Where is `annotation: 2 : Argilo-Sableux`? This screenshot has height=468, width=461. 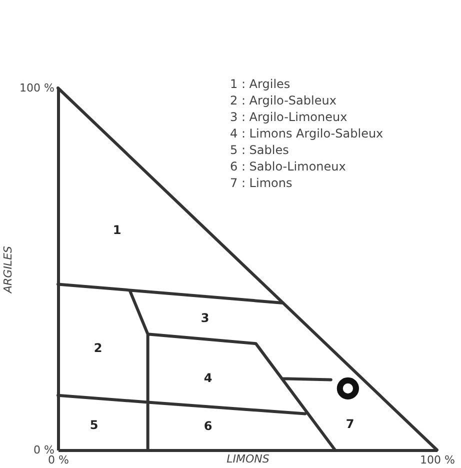
annotation: 2 : Argilo-Sableux is located at coordinates (283, 101).